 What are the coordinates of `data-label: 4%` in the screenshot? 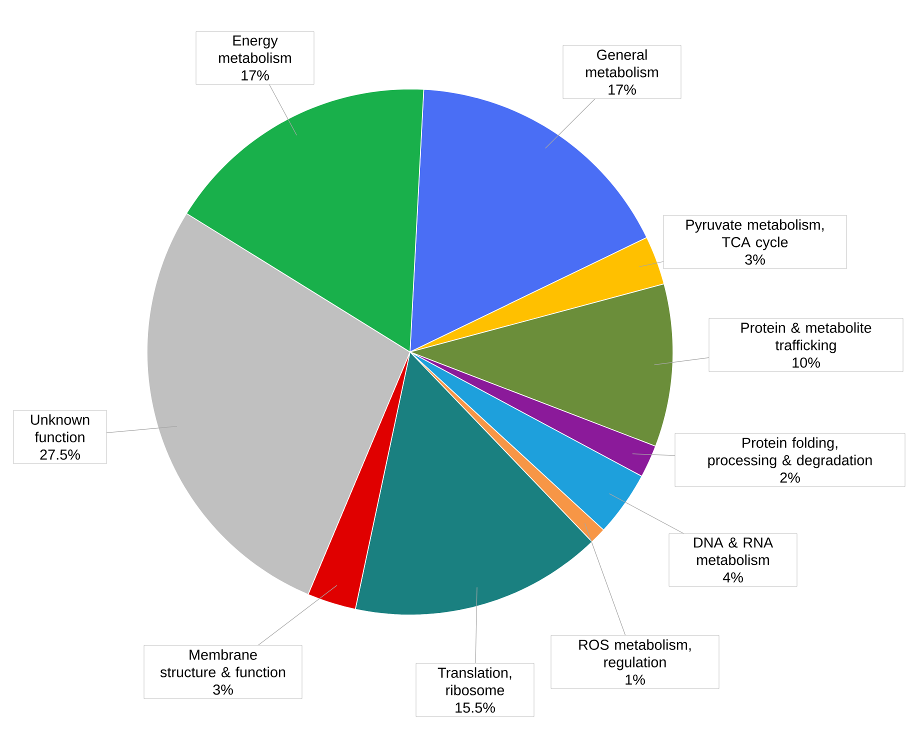 It's located at (732, 577).